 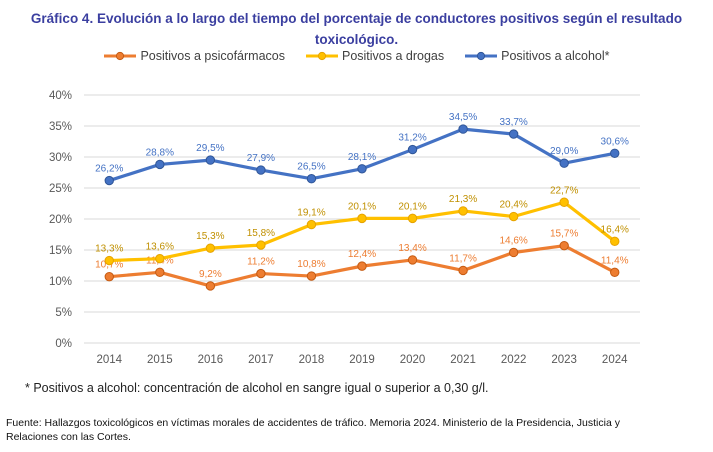 I want to click on legend-item-drogas: Positivos a drogas, so click(x=374, y=56).